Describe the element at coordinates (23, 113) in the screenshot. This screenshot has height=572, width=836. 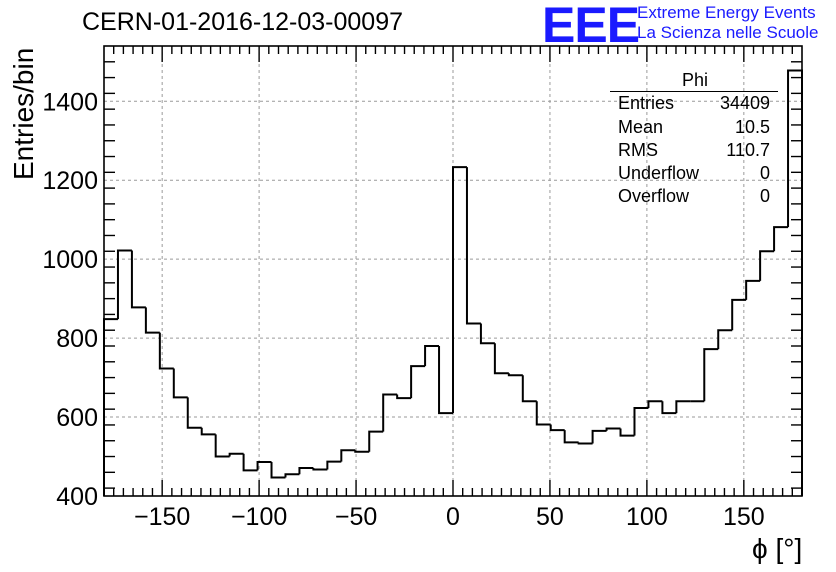
I see `y-axis-label: Entries/bin` at that location.